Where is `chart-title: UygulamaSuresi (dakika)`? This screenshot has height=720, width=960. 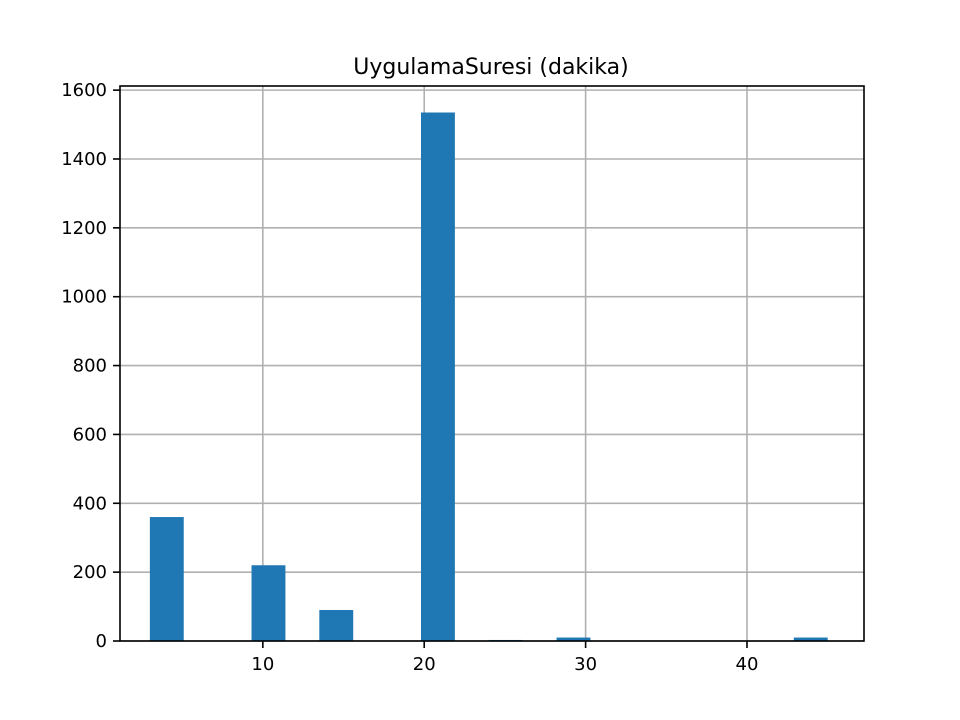
chart-title: UygulamaSuresi (dakika) is located at coordinates (490, 67).